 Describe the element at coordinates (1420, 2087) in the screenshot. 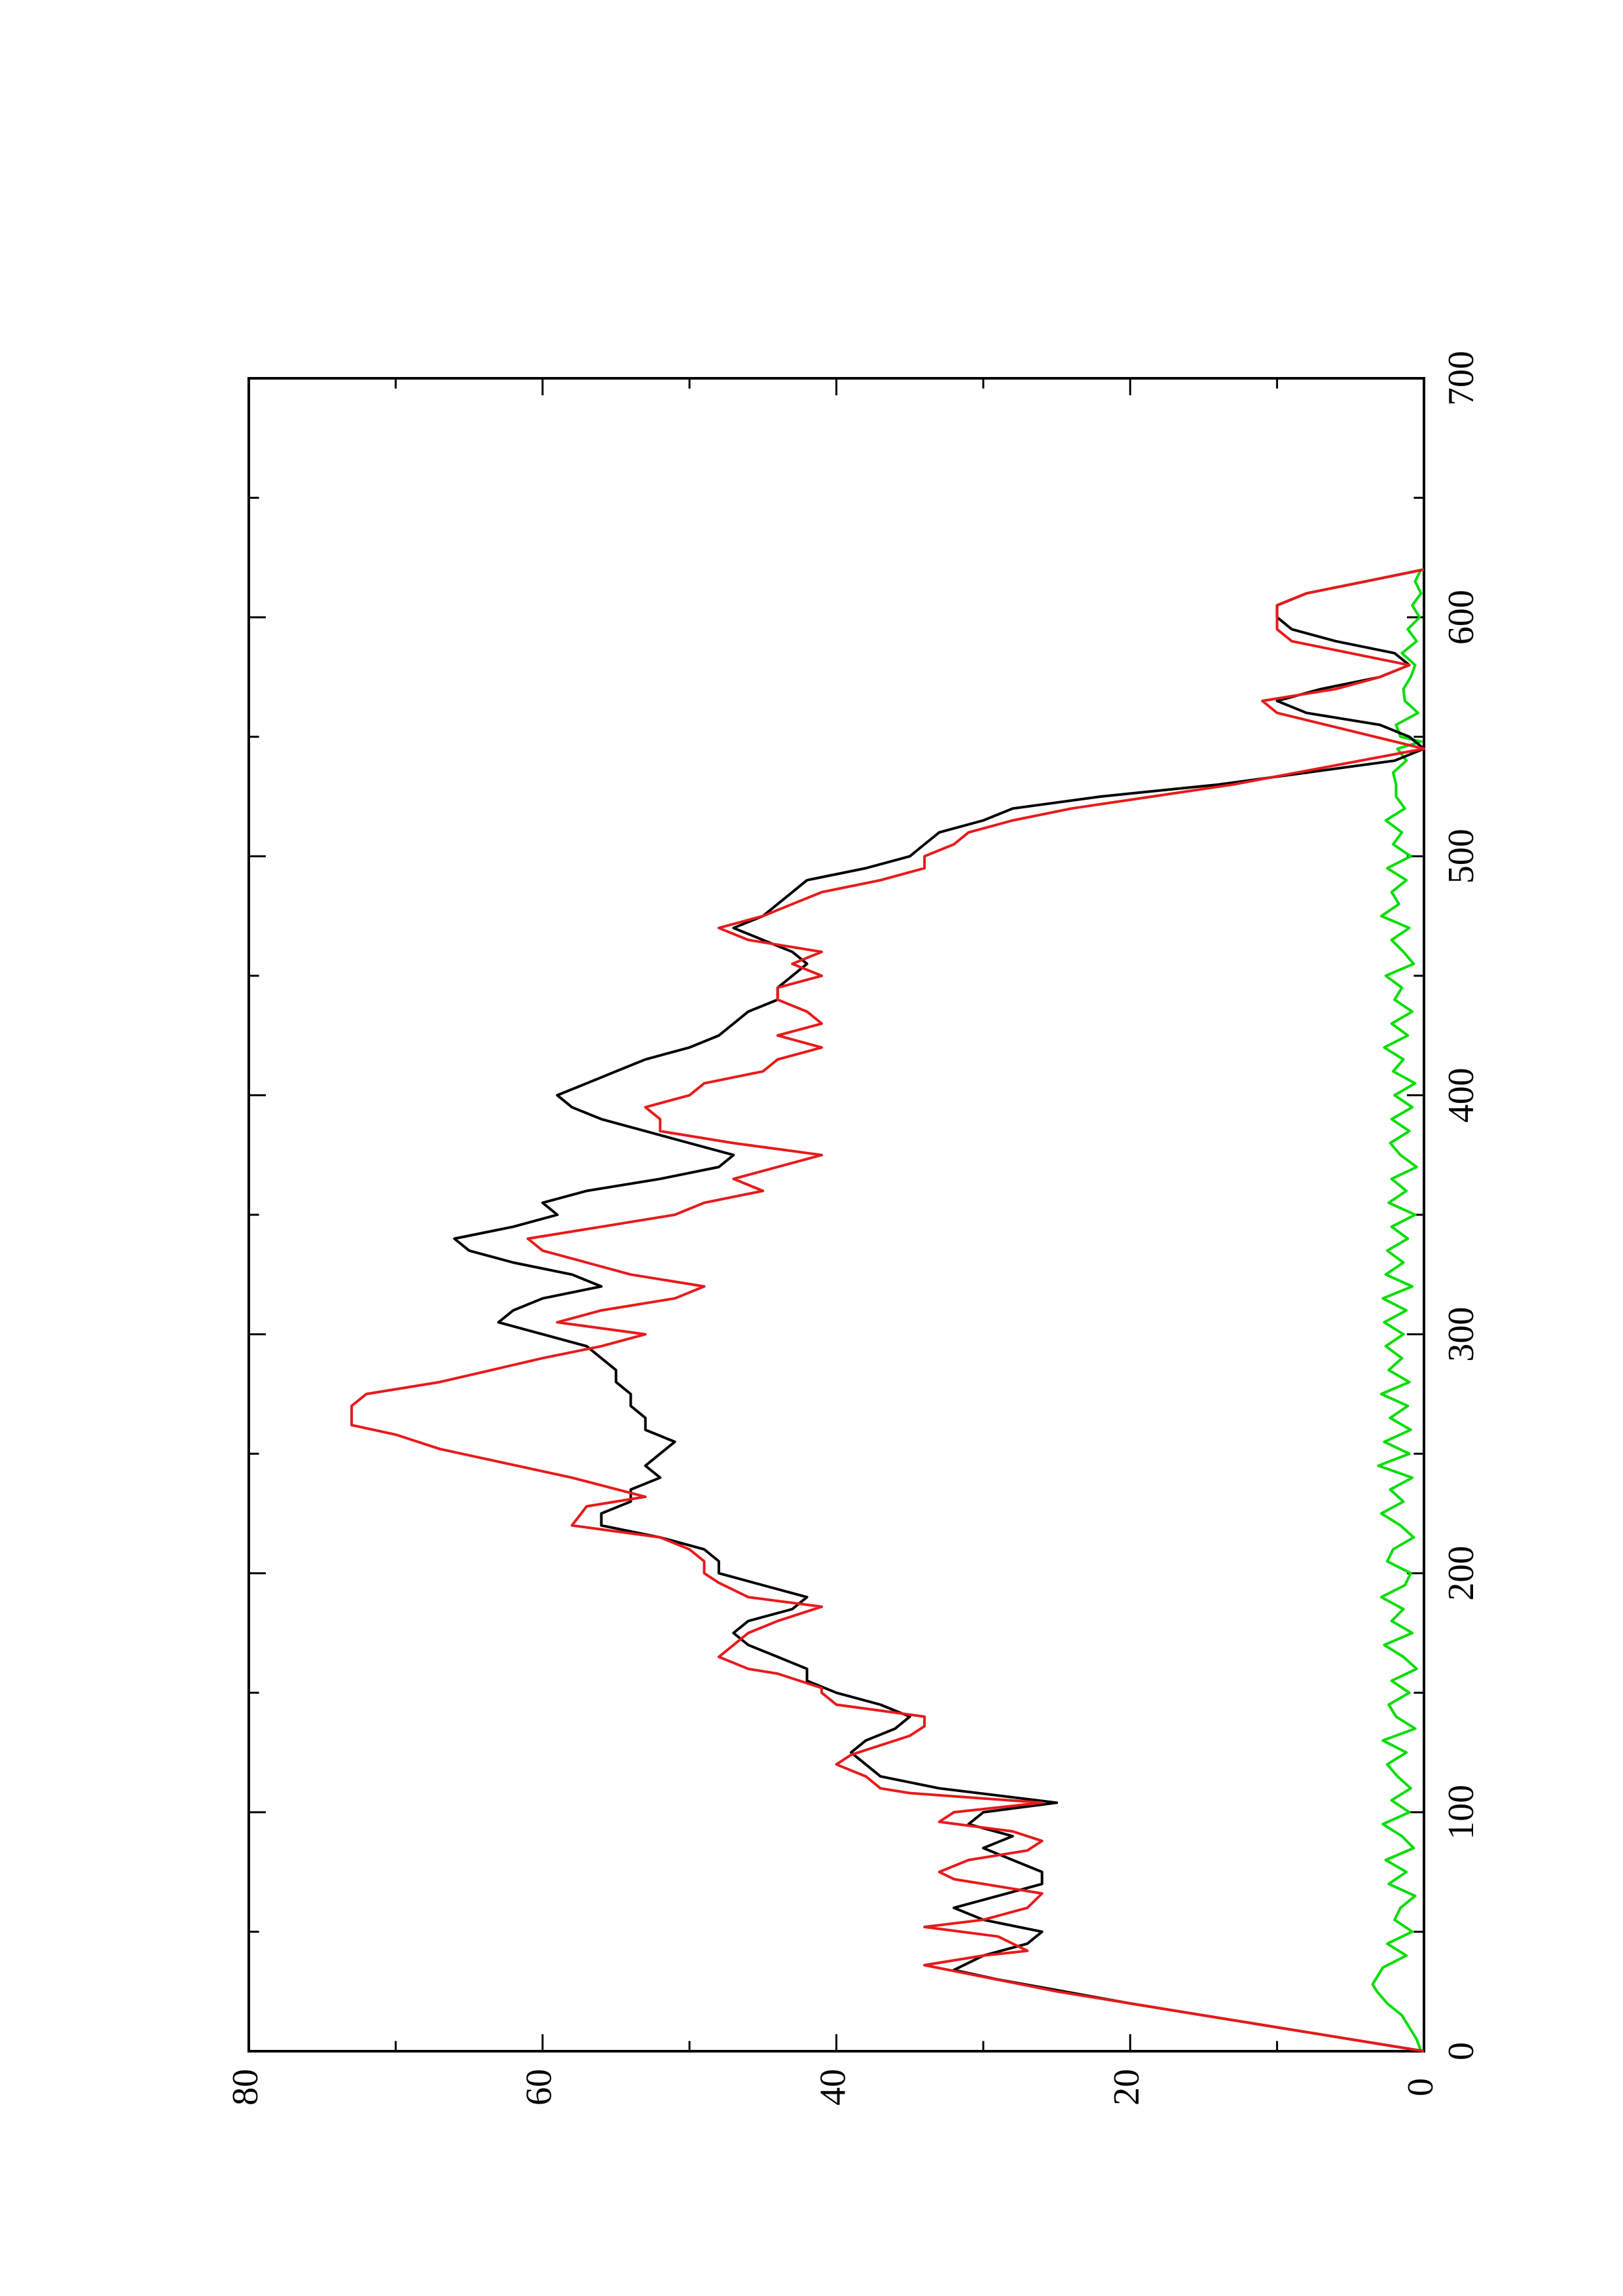

I see `y-tick-label: 0` at that location.